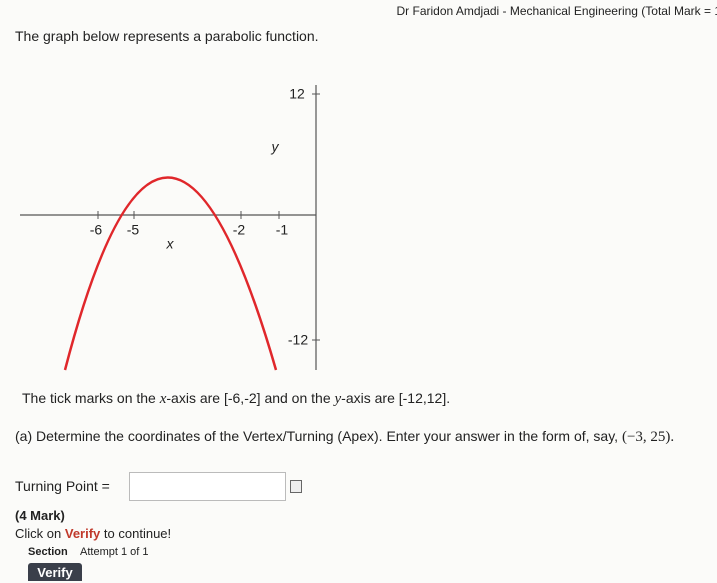 This screenshot has width=717, height=583. Describe the element at coordinates (298, 340) in the screenshot. I see `graph-label: -12` at that location.